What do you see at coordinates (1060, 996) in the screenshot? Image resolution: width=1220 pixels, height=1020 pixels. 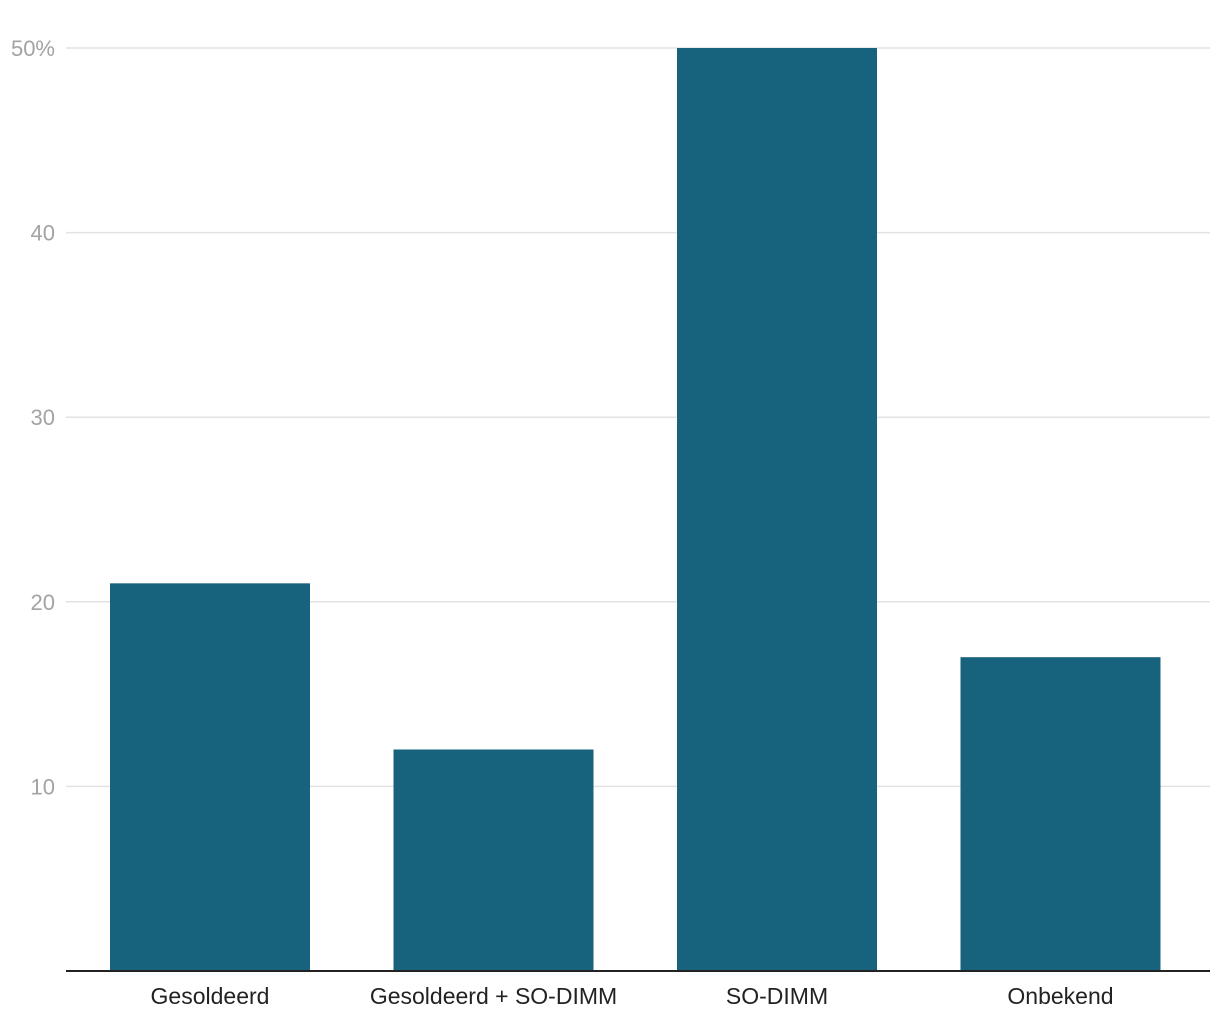 I see `x-category-label: Onbekend` at bounding box center [1060, 996].